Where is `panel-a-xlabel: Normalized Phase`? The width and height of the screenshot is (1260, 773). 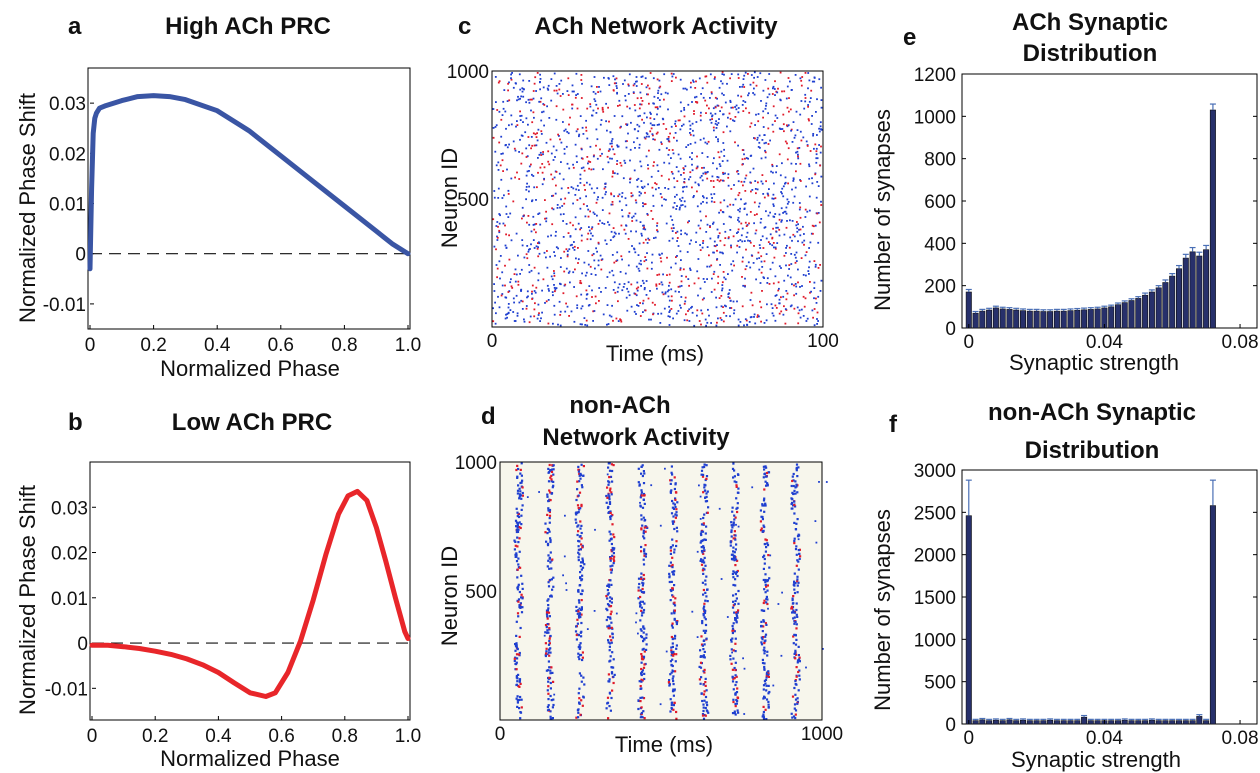
panel-a-xlabel: Normalized Phase is located at coordinates (250, 368).